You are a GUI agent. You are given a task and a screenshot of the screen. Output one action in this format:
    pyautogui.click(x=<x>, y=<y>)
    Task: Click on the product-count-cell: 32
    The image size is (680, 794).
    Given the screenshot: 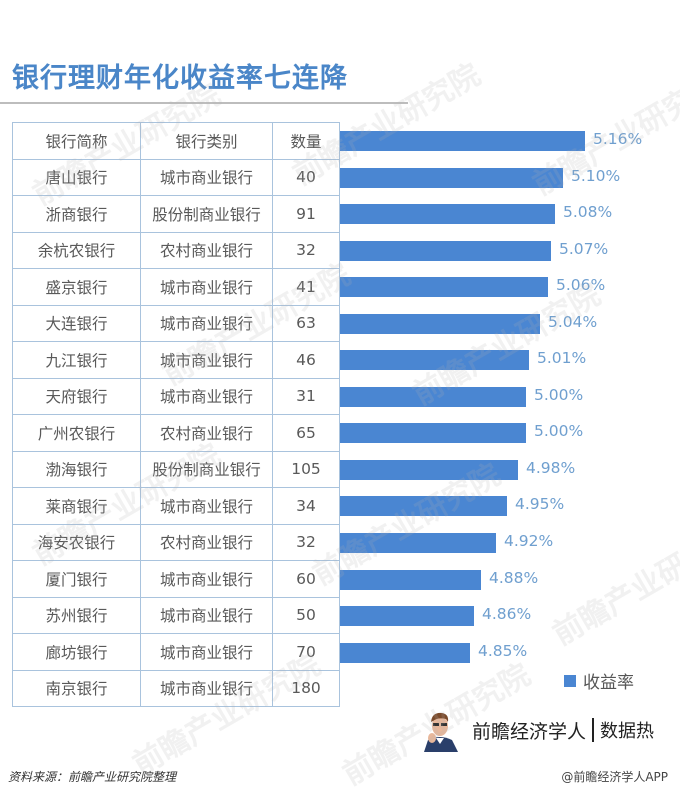 What is the action you would take?
    pyautogui.click(x=306, y=542)
    